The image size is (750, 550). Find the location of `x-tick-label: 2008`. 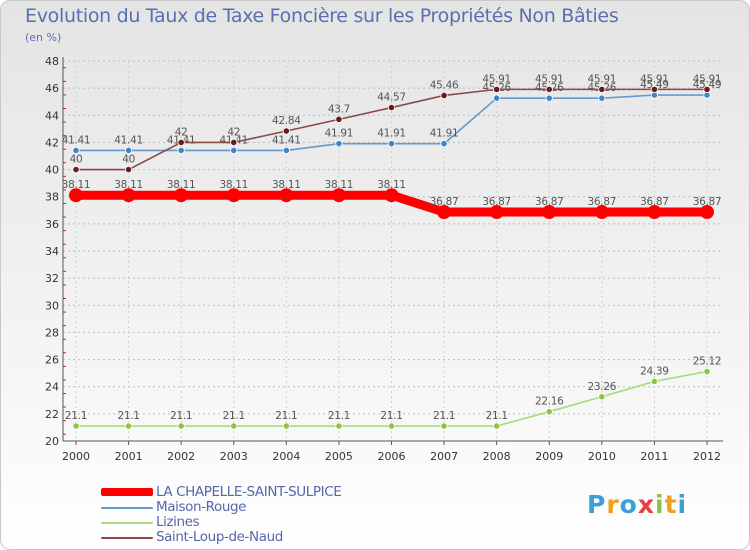

x-tick-label: 2008 is located at coordinates (497, 456).